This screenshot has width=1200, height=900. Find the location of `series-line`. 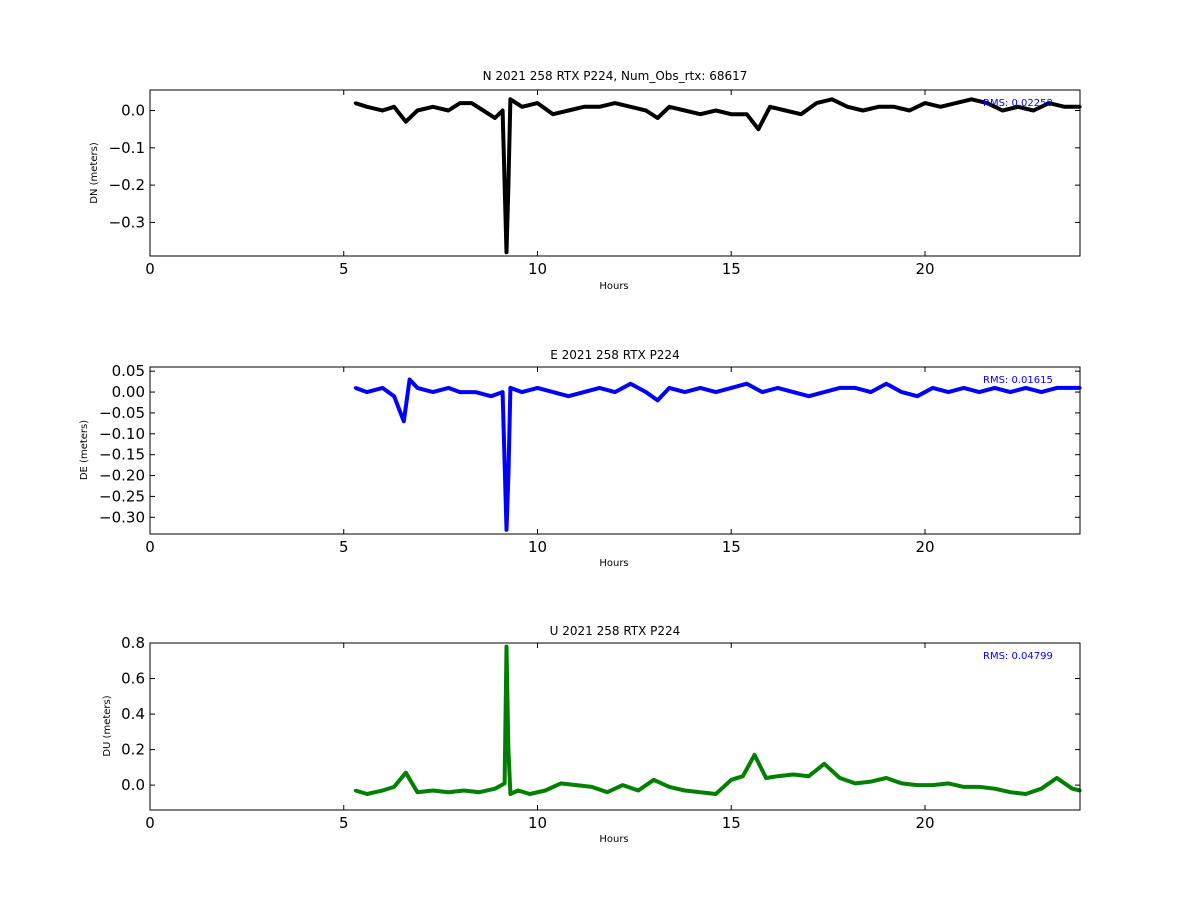

series-line is located at coordinates (717, 176).